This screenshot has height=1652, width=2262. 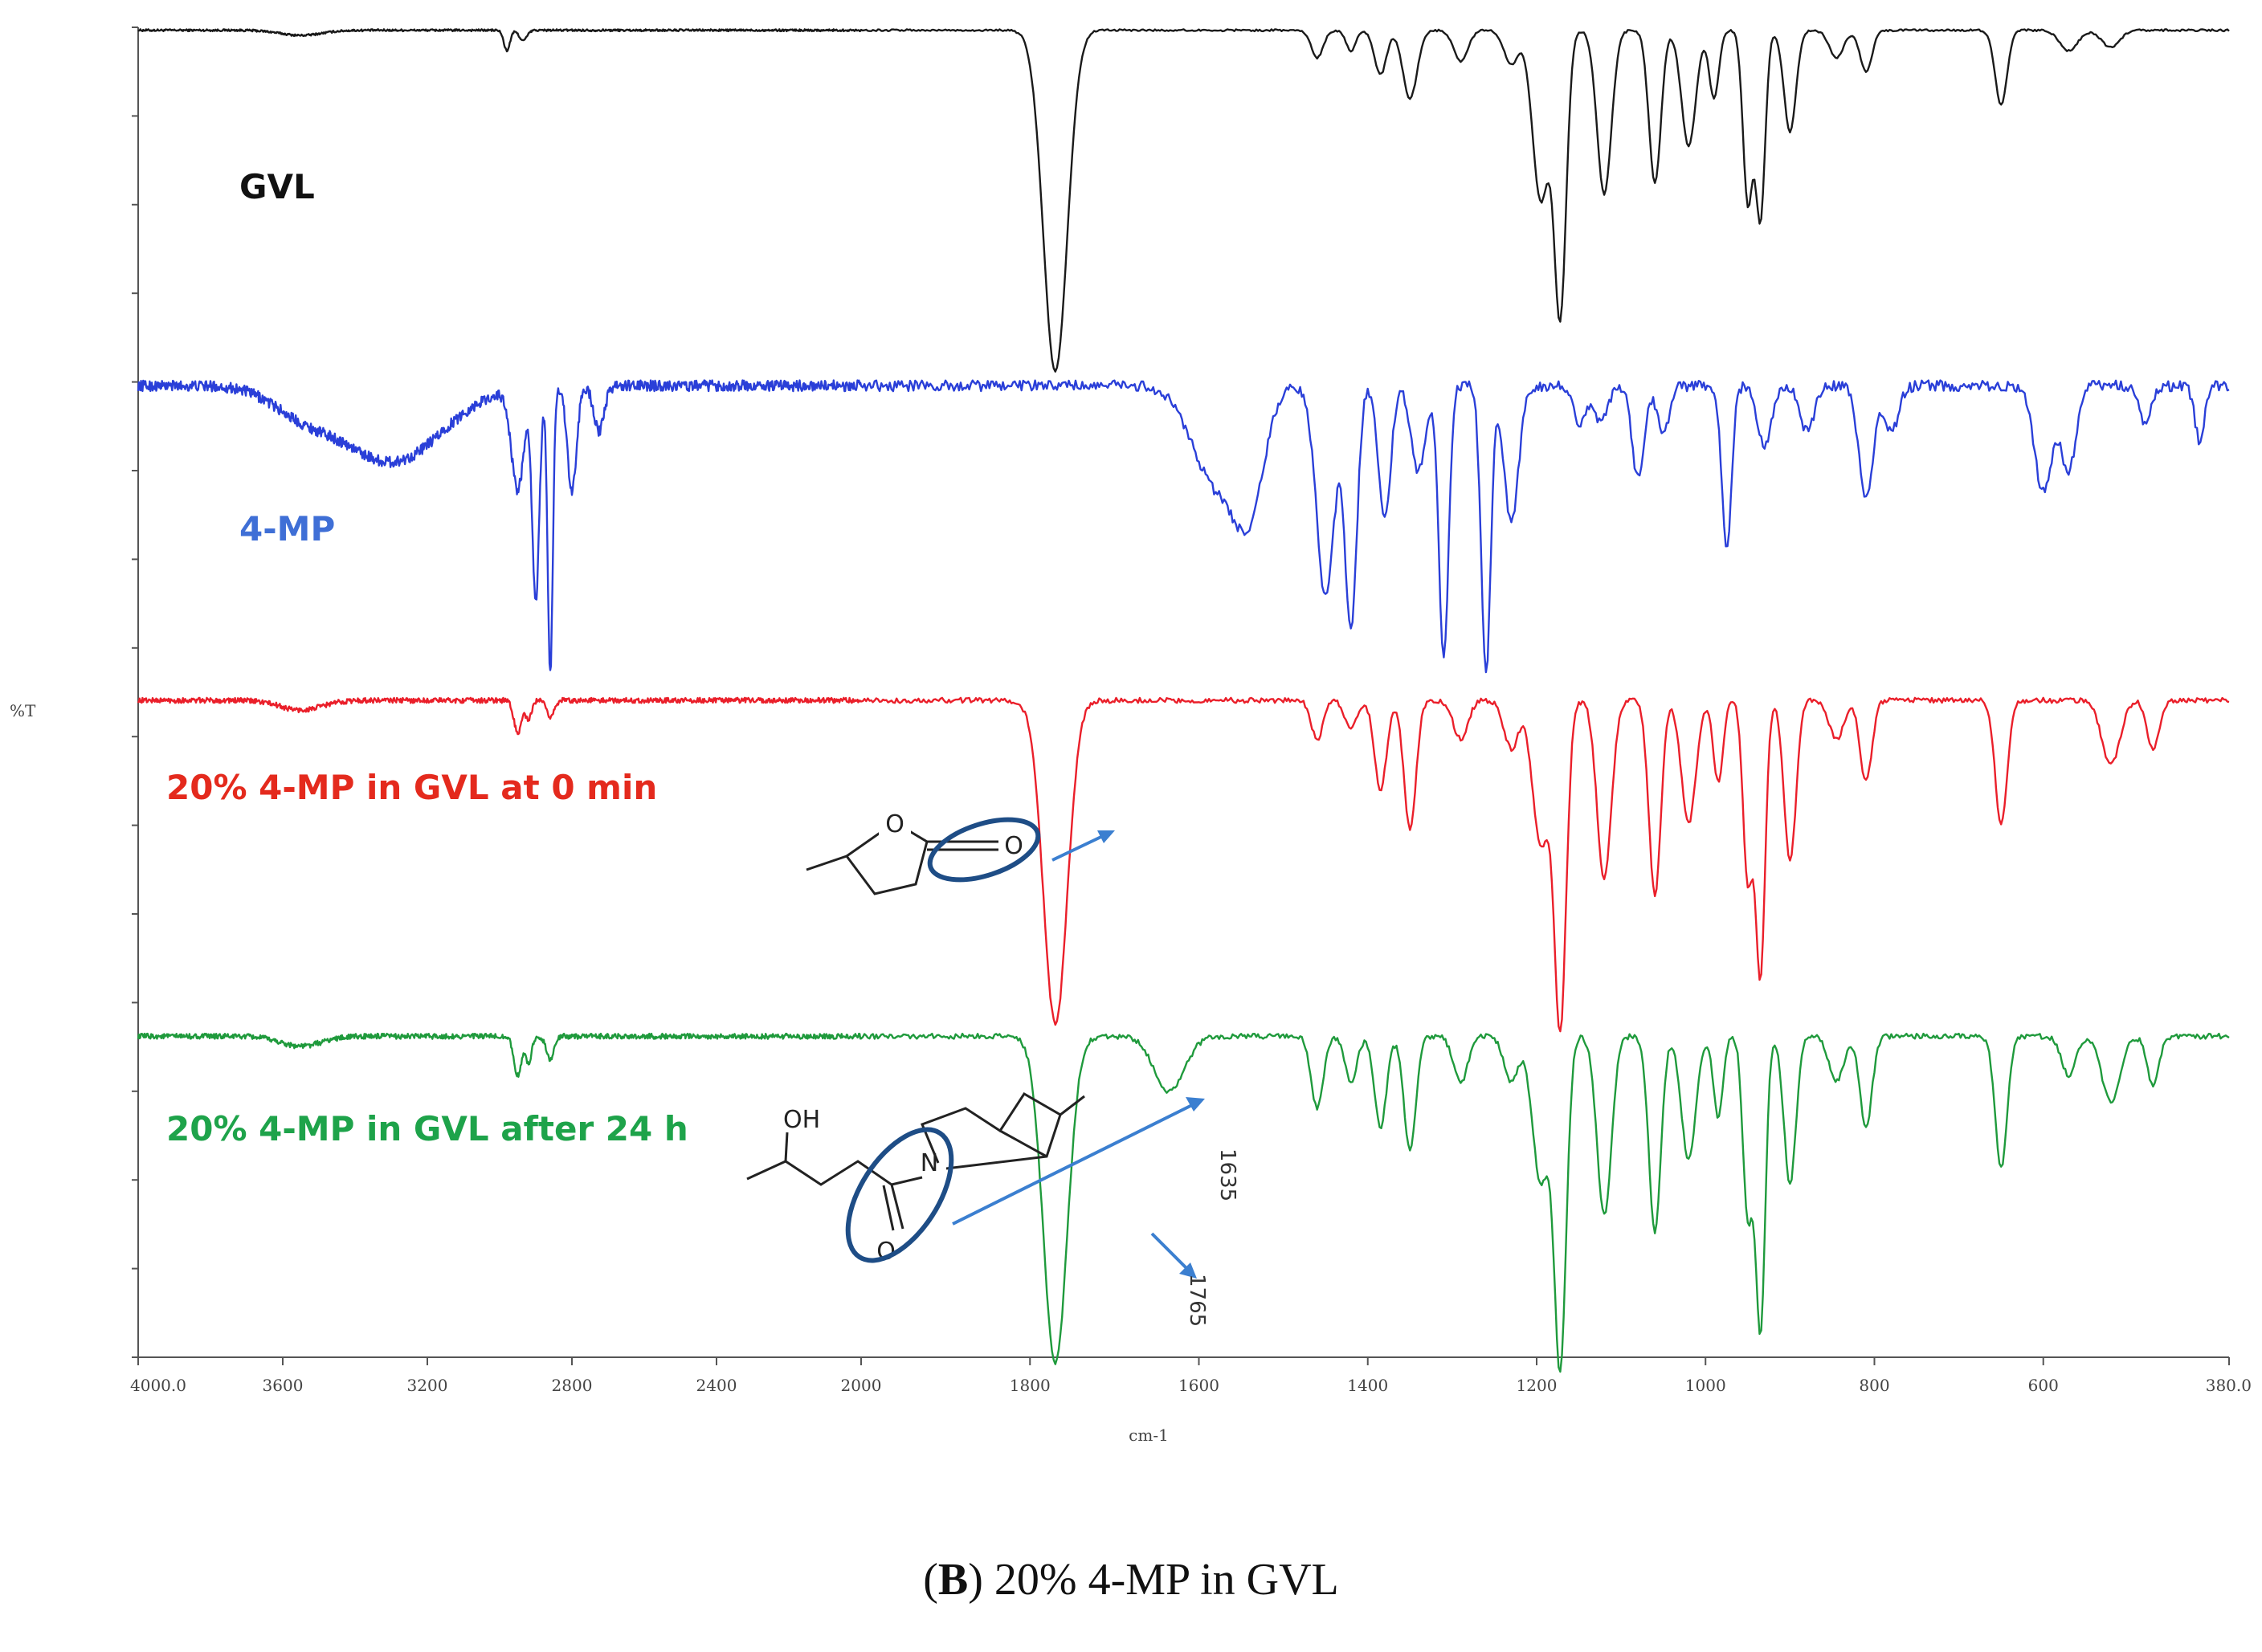 I want to click on gvl-structure: O O, so click(x=960, y=852).